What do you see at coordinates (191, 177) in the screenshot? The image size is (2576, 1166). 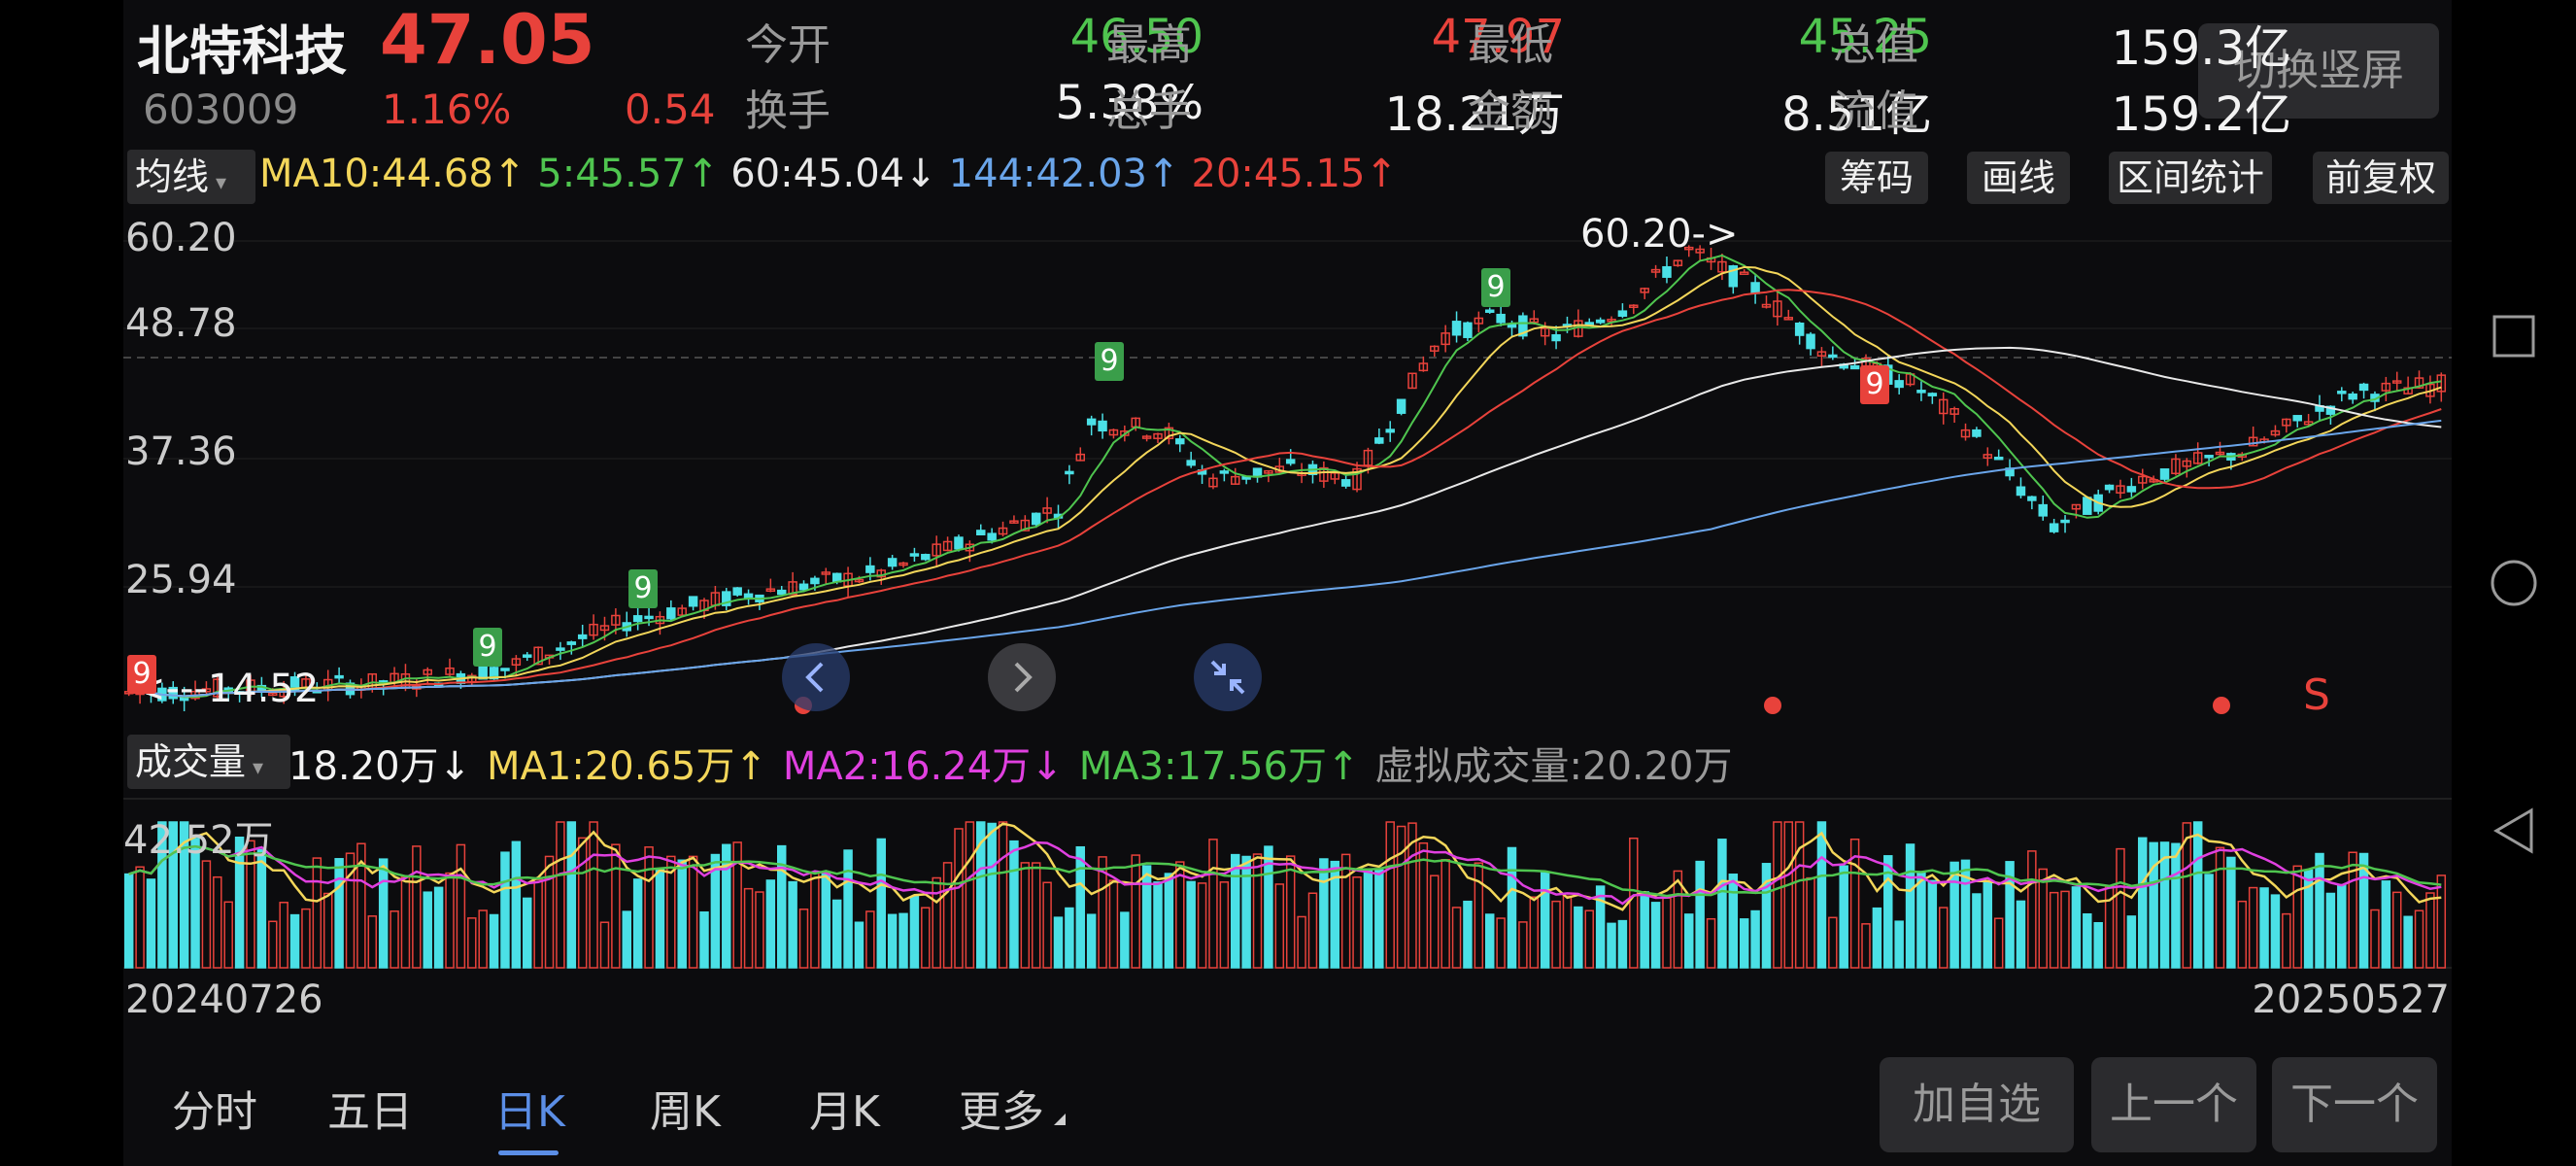 I see `ma-selector: 均线 ▾` at bounding box center [191, 177].